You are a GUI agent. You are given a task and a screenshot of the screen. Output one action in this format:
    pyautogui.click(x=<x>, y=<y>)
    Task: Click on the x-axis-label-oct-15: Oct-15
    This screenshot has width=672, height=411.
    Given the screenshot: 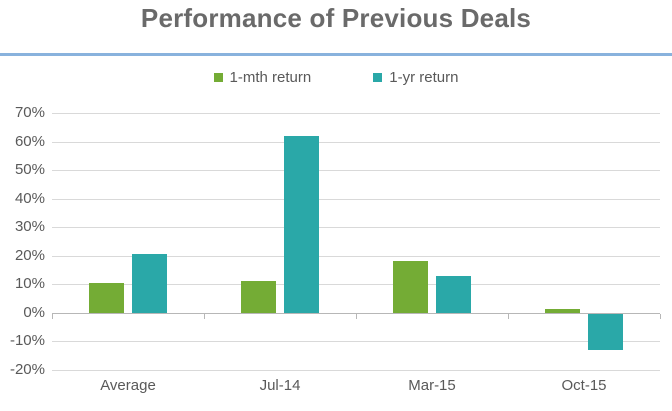 What is the action you would take?
    pyautogui.click(x=584, y=385)
    